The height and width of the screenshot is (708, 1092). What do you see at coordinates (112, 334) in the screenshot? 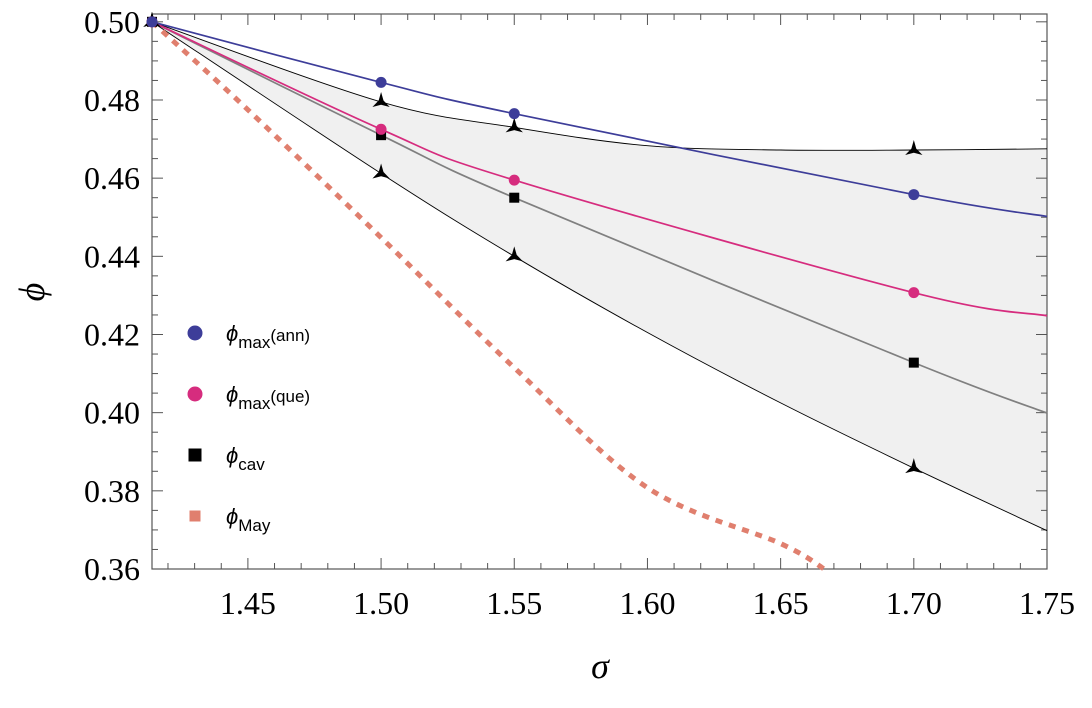
I see `y-tick-label: 0.42` at bounding box center [112, 334].